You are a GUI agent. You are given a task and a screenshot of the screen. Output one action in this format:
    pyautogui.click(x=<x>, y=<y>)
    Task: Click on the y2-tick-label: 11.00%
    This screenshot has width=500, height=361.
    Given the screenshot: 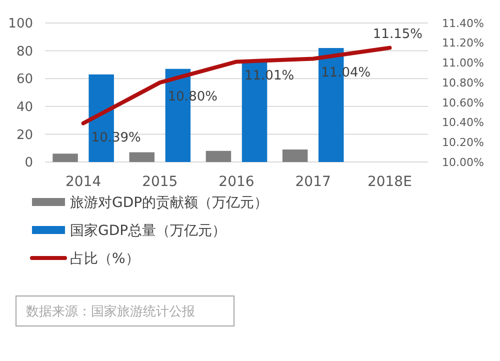 What is the action you would take?
    pyautogui.click(x=463, y=63)
    